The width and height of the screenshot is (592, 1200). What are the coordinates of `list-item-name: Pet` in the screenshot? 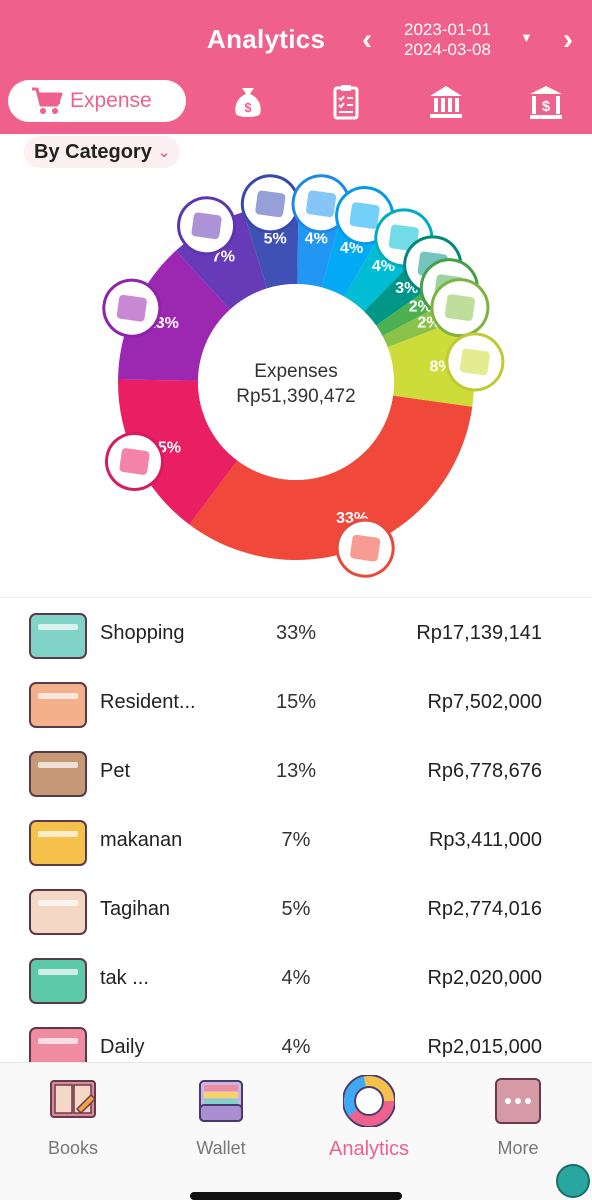 It's located at (115, 771).